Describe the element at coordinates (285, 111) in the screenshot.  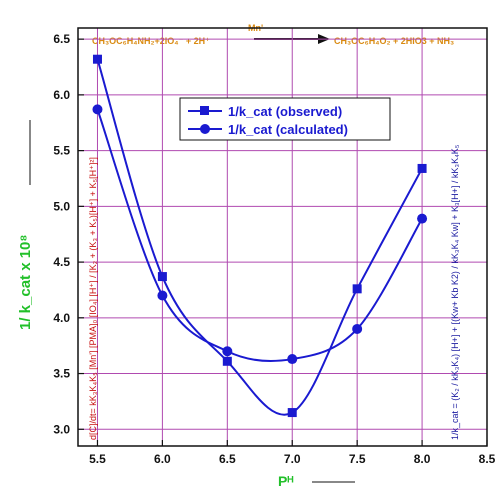
I see `legend-observed-label: 1/k_cat (observed)` at that location.